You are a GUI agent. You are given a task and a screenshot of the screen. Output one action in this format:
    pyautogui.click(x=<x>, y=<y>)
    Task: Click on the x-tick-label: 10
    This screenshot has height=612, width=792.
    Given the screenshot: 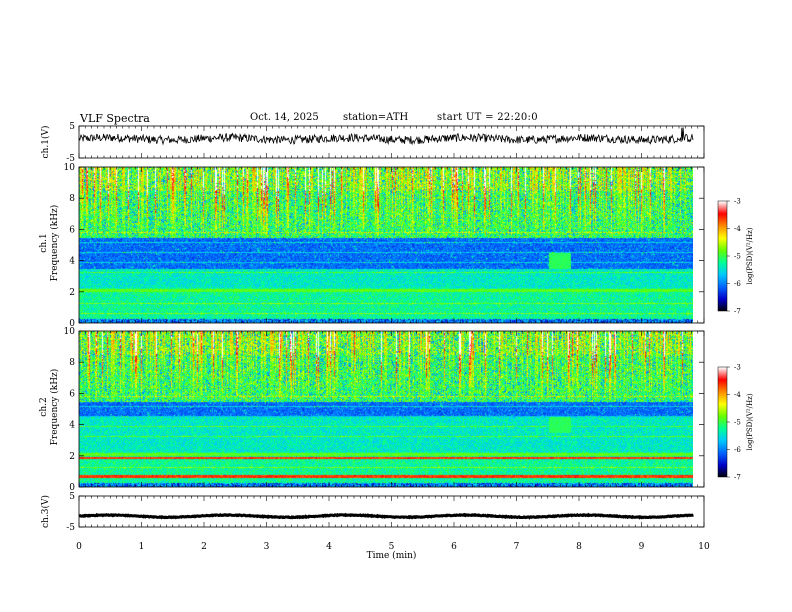 What is the action you would take?
    pyautogui.click(x=704, y=547)
    